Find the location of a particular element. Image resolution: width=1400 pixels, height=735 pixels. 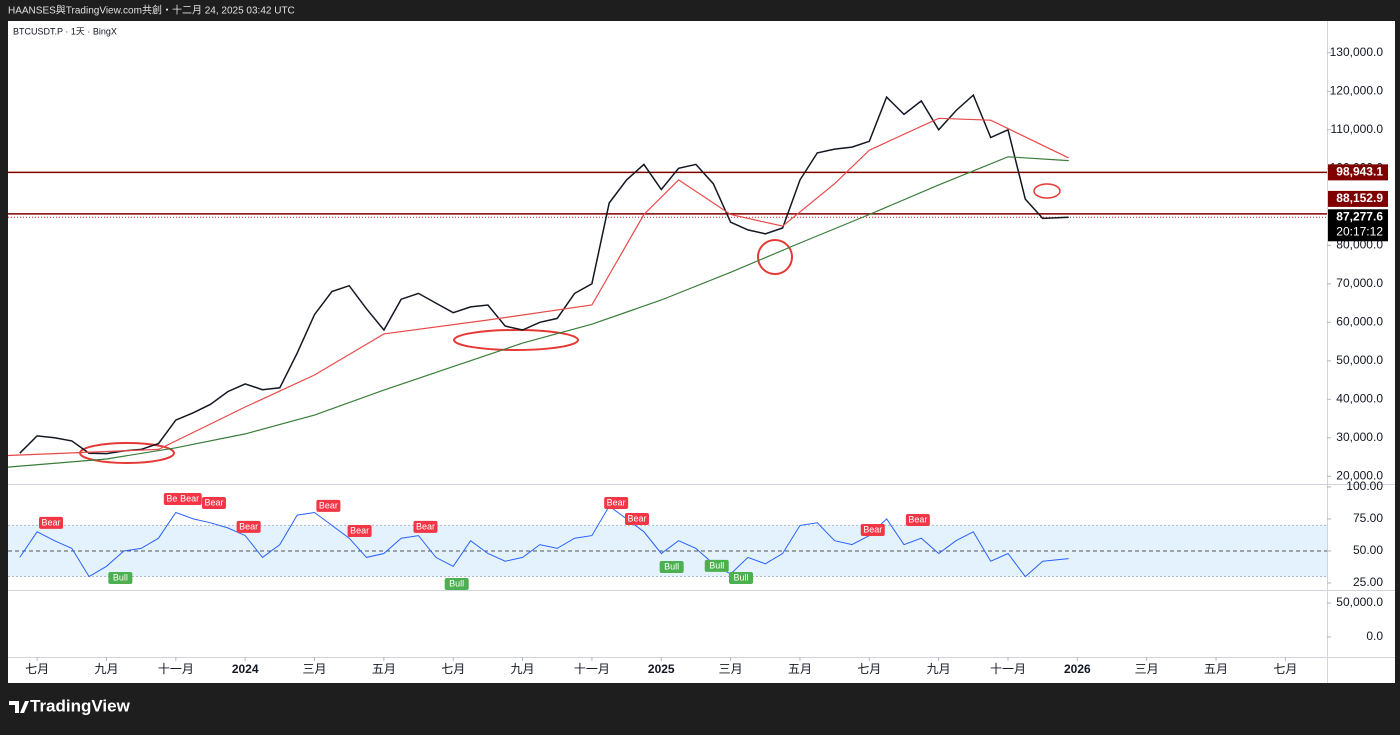

y-tick-label: 70,000.0 is located at coordinates (1359, 283).